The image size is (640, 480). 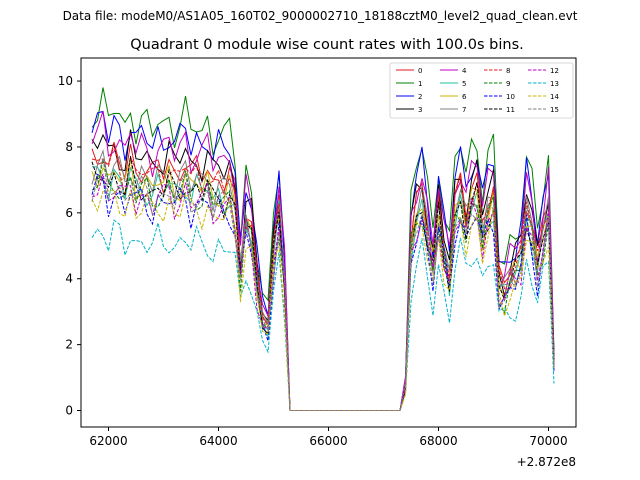 What do you see at coordinates (510, 110) in the screenshot?
I see `legend-label-11: 11` at bounding box center [510, 110].